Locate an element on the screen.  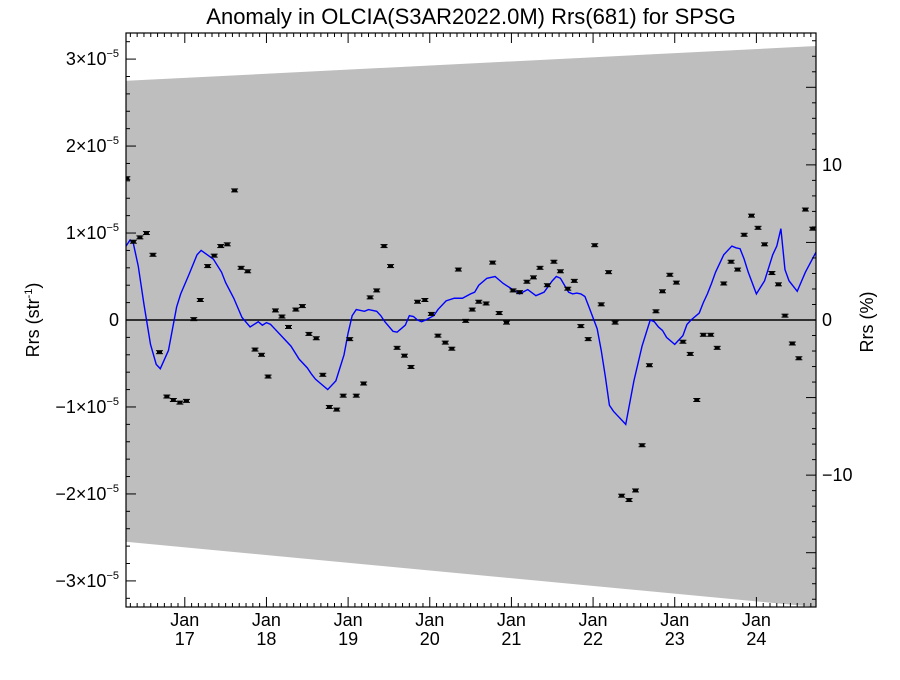
y2-tick-label: −10 is located at coordinates (837, 475).